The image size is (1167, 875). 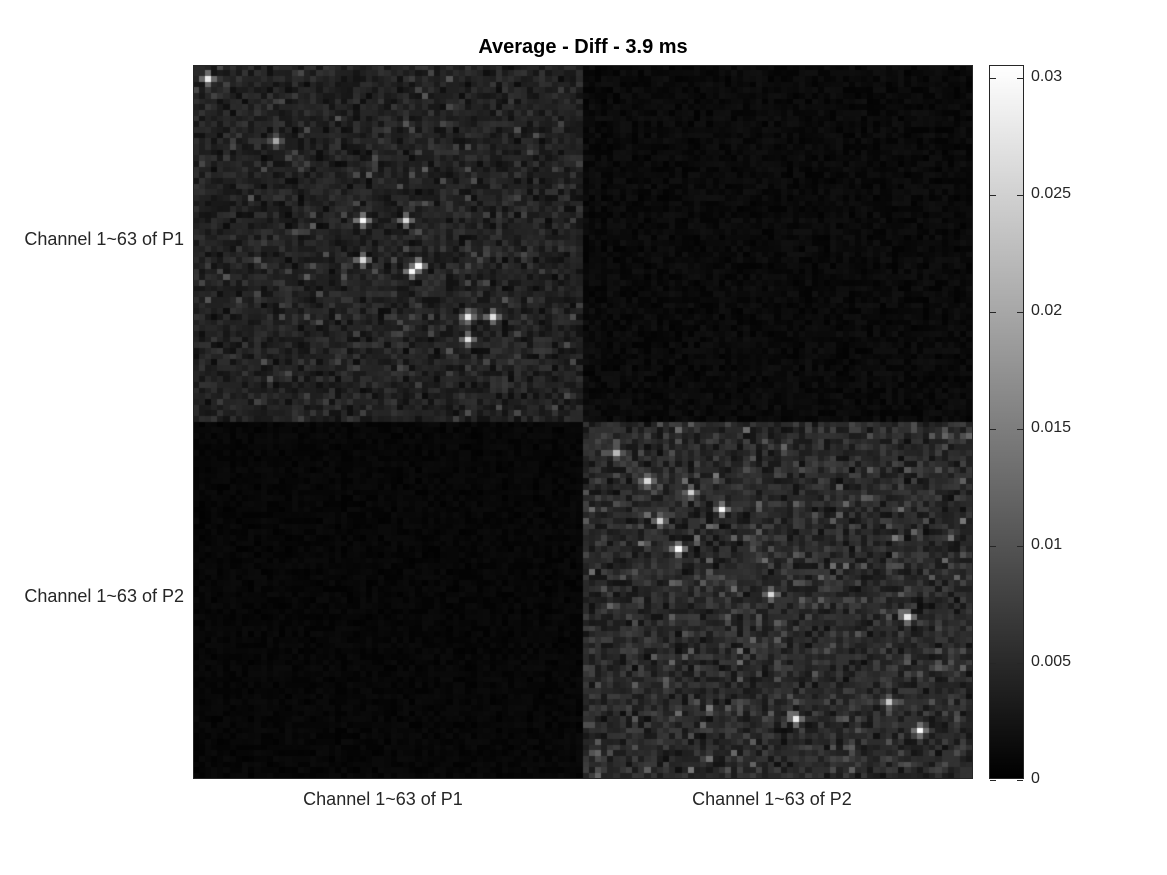 What do you see at coordinates (1047, 544) in the screenshot?
I see `colorbar-tick-label: 0.01` at bounding box center [1047, 544].